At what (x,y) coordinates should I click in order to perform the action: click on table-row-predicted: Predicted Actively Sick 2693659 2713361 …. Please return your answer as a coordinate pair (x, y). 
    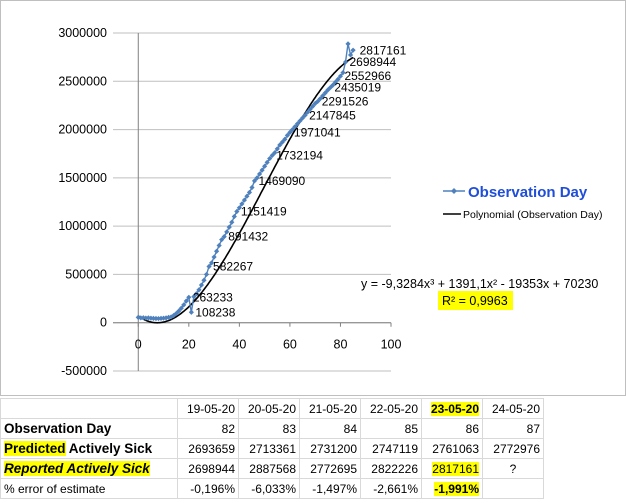
    Looking at the image, I should click on (272, 448).